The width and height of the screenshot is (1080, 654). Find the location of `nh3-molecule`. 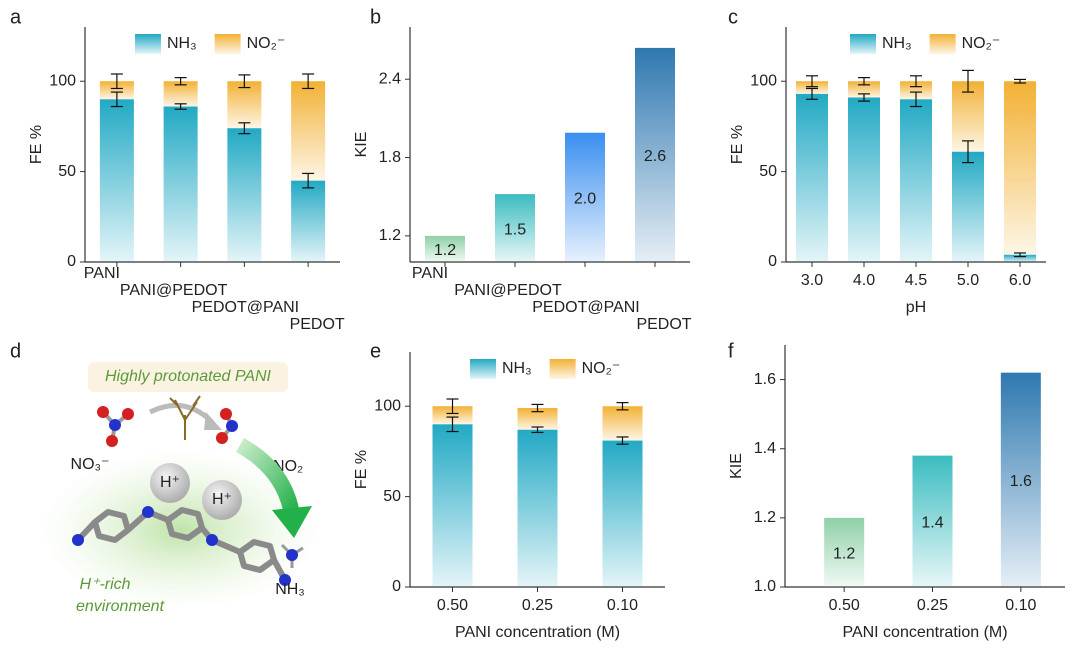

nh3-molecule is located at coordinates (292, 555).